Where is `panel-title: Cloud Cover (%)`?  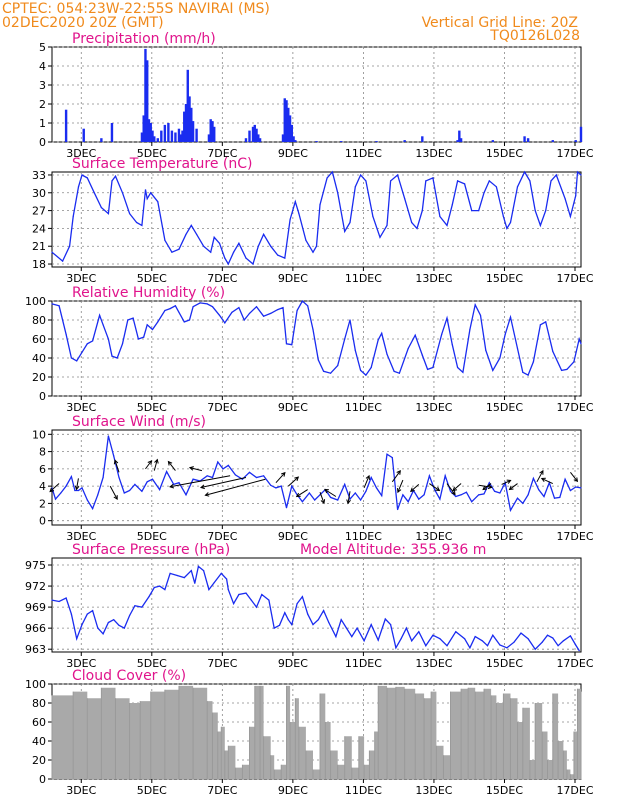
panel-title: Cloud Cover (%) is located at coordinates (129, 676).